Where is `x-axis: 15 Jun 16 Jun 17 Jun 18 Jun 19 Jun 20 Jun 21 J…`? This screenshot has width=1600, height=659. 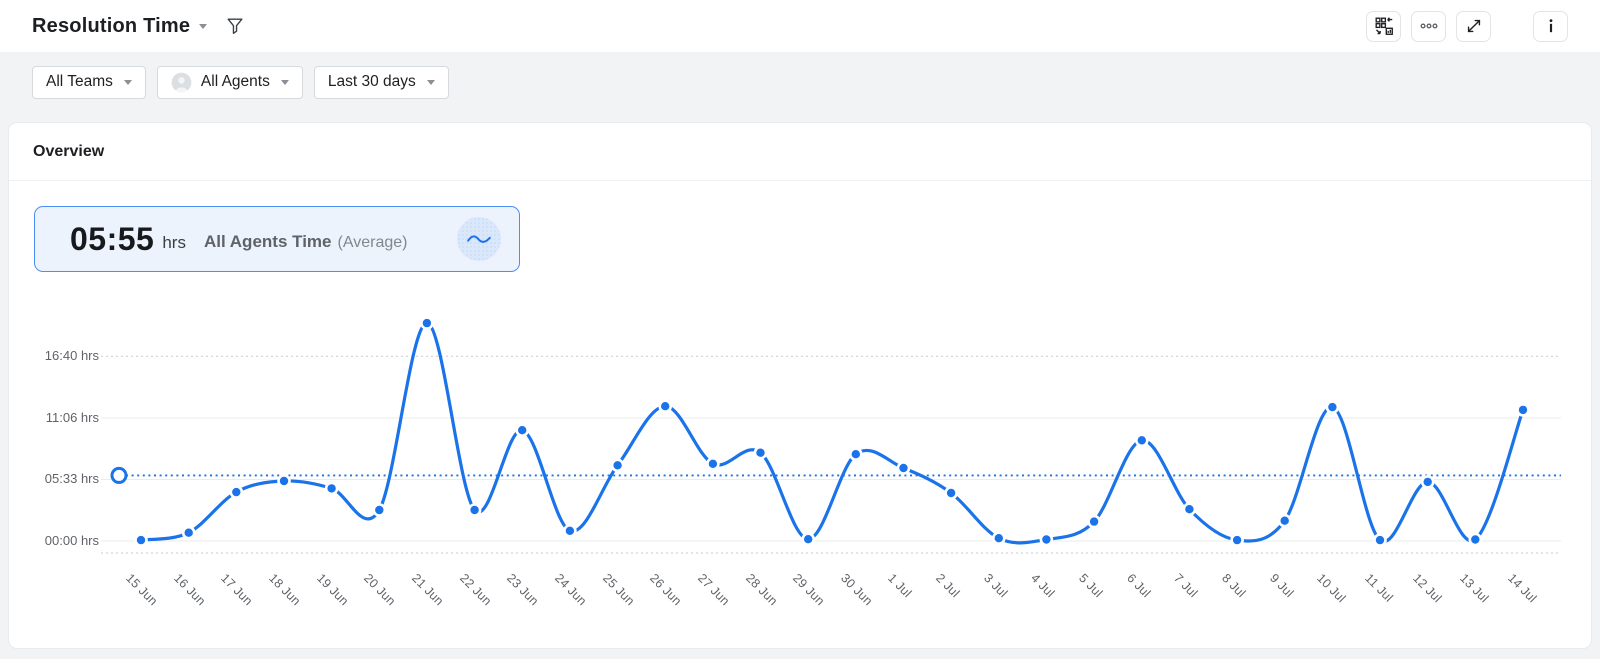 x-axis: 15 Jun 16 Jun 17 Jun 18 Jun 19 Jun 20 Jun 21 J… is located at coordinates (800, 605).